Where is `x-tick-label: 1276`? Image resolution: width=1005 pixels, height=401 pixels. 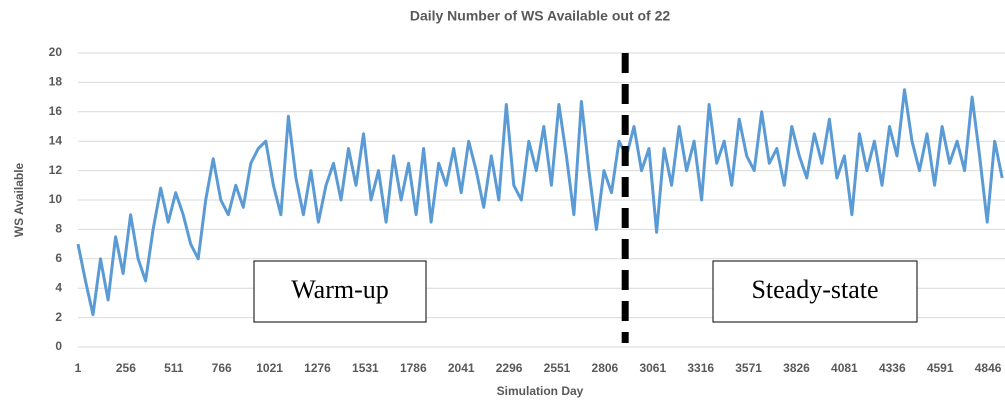
x-tick-label: 1276 is located at coordinates (317, 368).